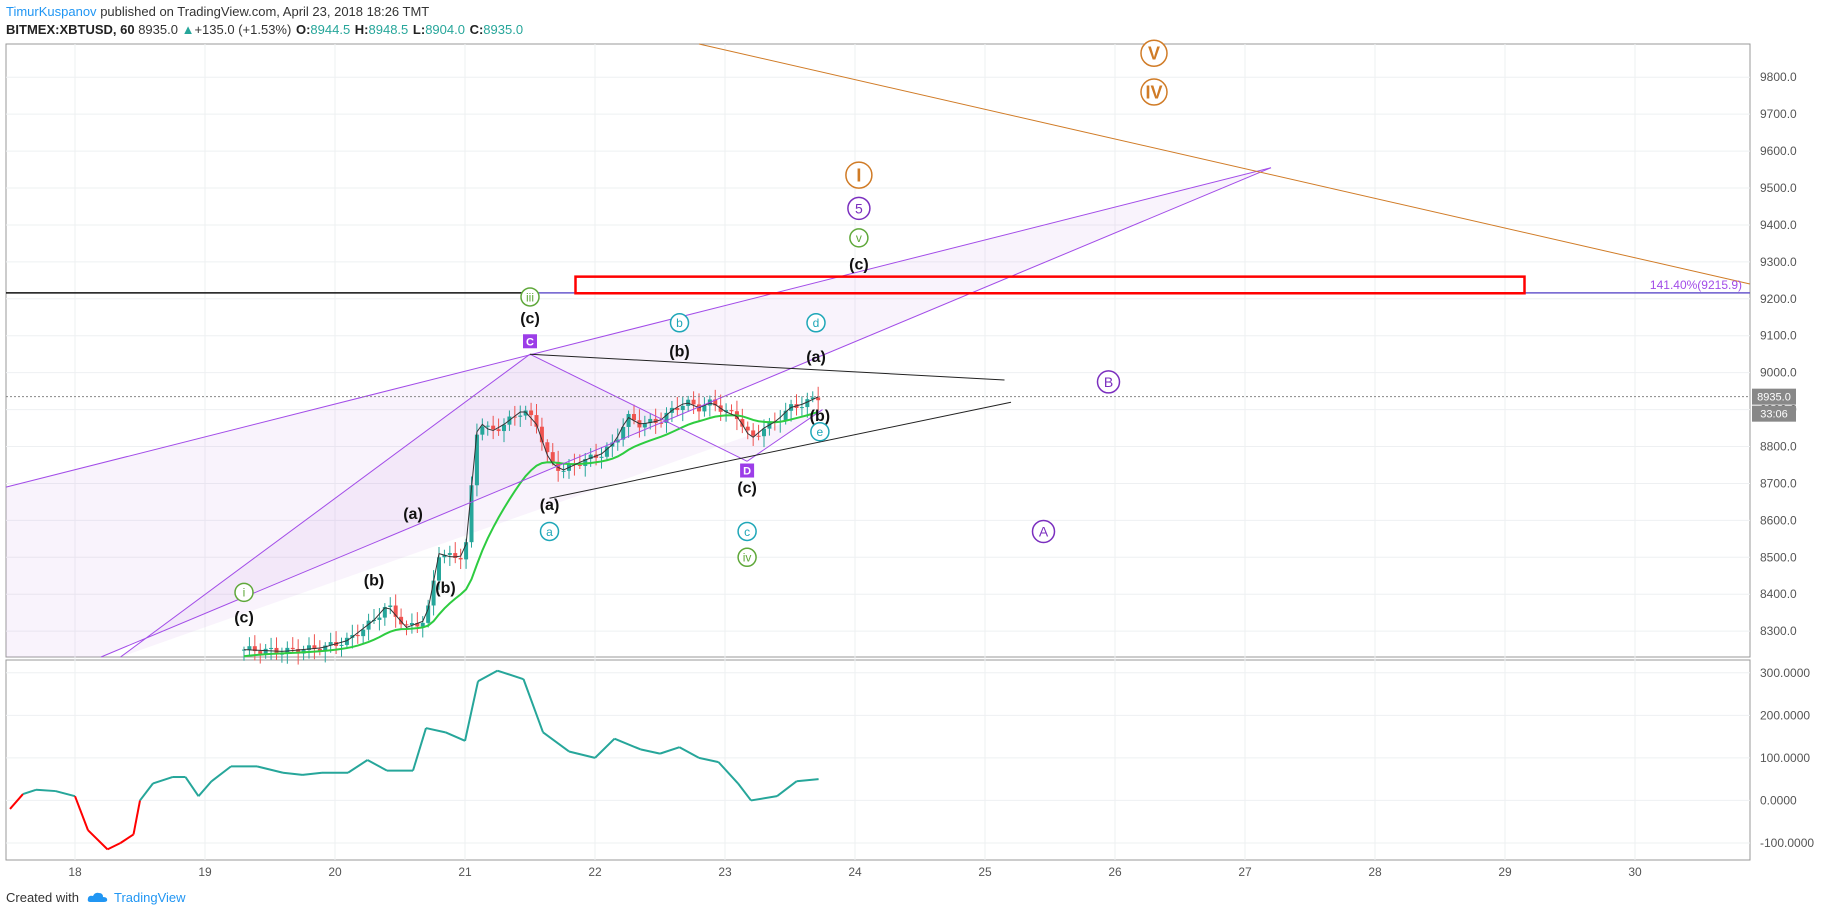 This screenshot has width=1824, height=917. Describe the element at coordinates (503, 29) in the screenshot. I see `close-value: 8935.0` at that location.